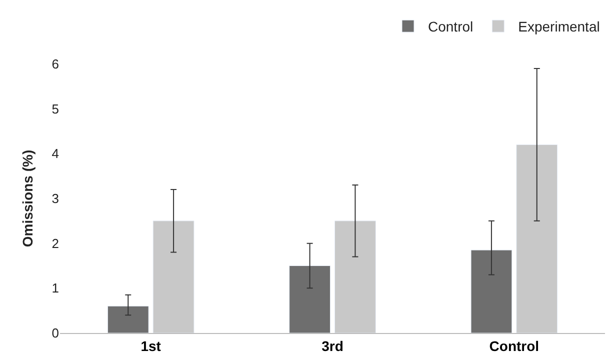  What do you see at coordinates (55, 64) in the screenshot?
I see `y-tick-label: 6` at bounding box center [55, 64].